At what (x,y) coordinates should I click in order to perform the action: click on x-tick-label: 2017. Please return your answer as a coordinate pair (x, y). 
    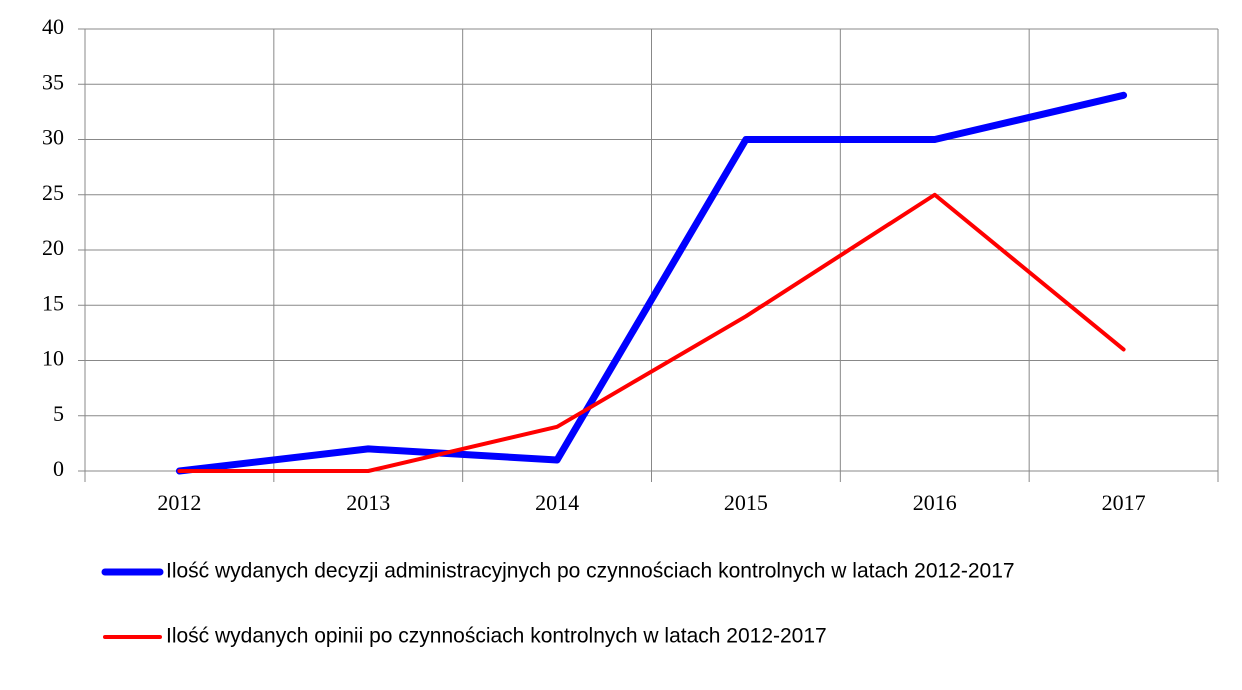
    Looking at the image, I should click on (1124, 502).